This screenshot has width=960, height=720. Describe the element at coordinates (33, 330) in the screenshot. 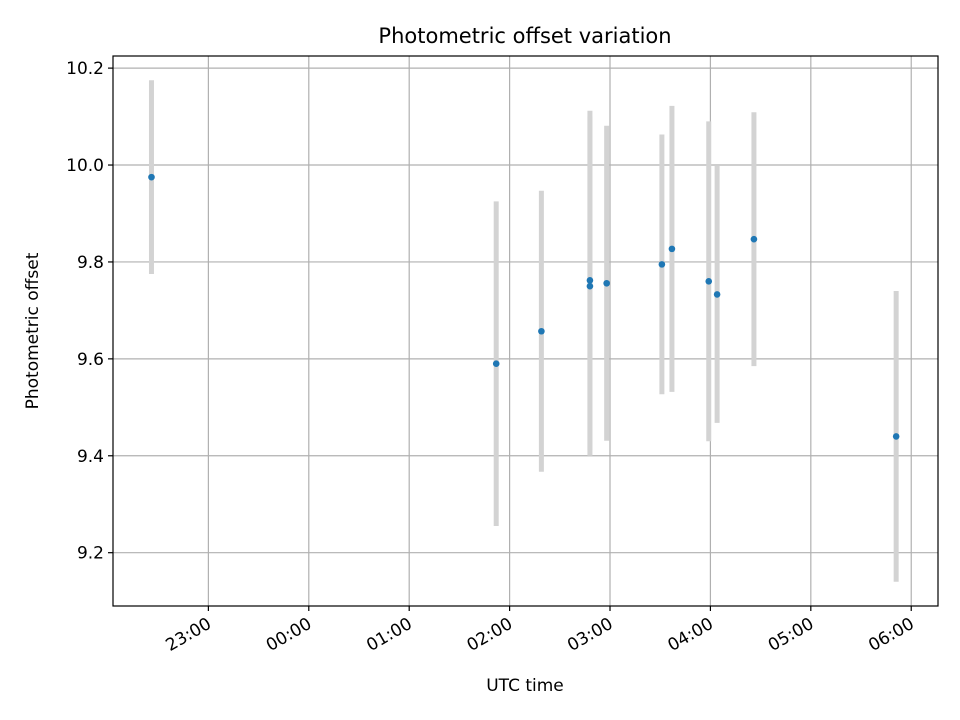

I see `y-axis-label: Photometric offset` at that location.